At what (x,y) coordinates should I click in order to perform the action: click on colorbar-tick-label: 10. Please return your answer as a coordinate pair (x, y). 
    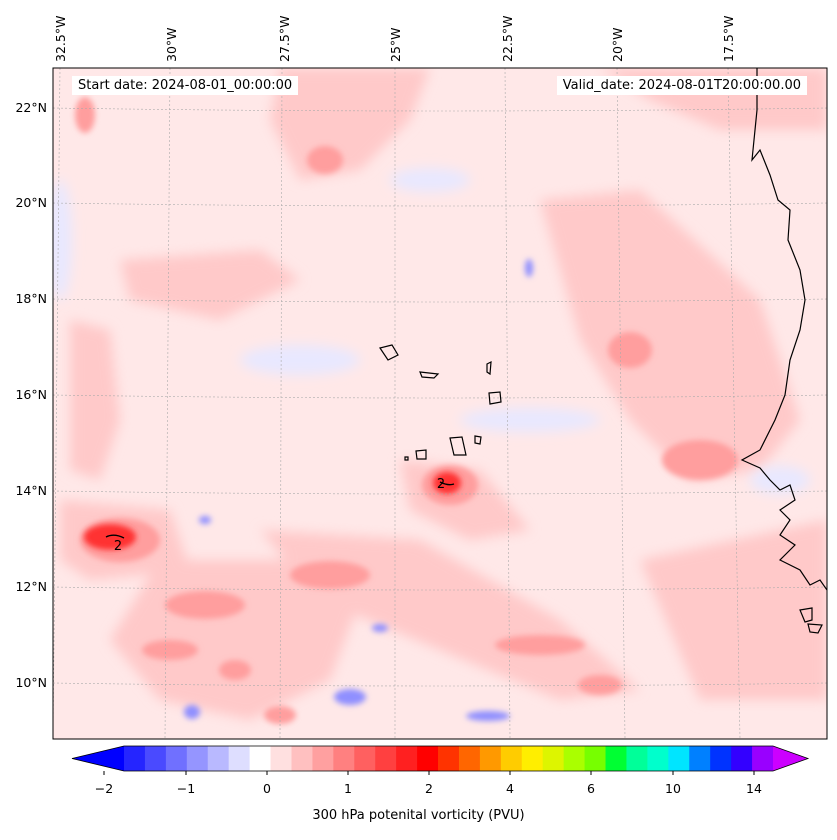
    Looking at the image, I should click on (673, 788).